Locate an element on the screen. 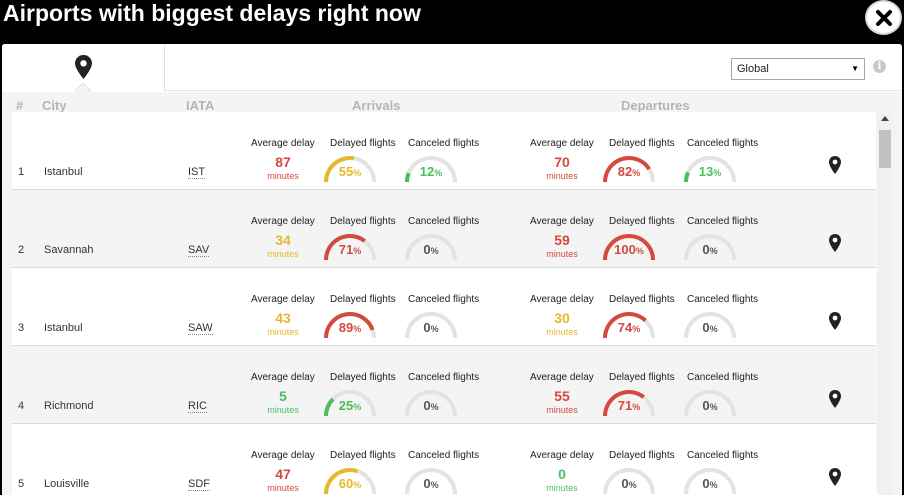 Image resolution: width=904 pixels, height=495 pixels. arr-delayed-label: Delayed flights is located at coordinates (363, 299).